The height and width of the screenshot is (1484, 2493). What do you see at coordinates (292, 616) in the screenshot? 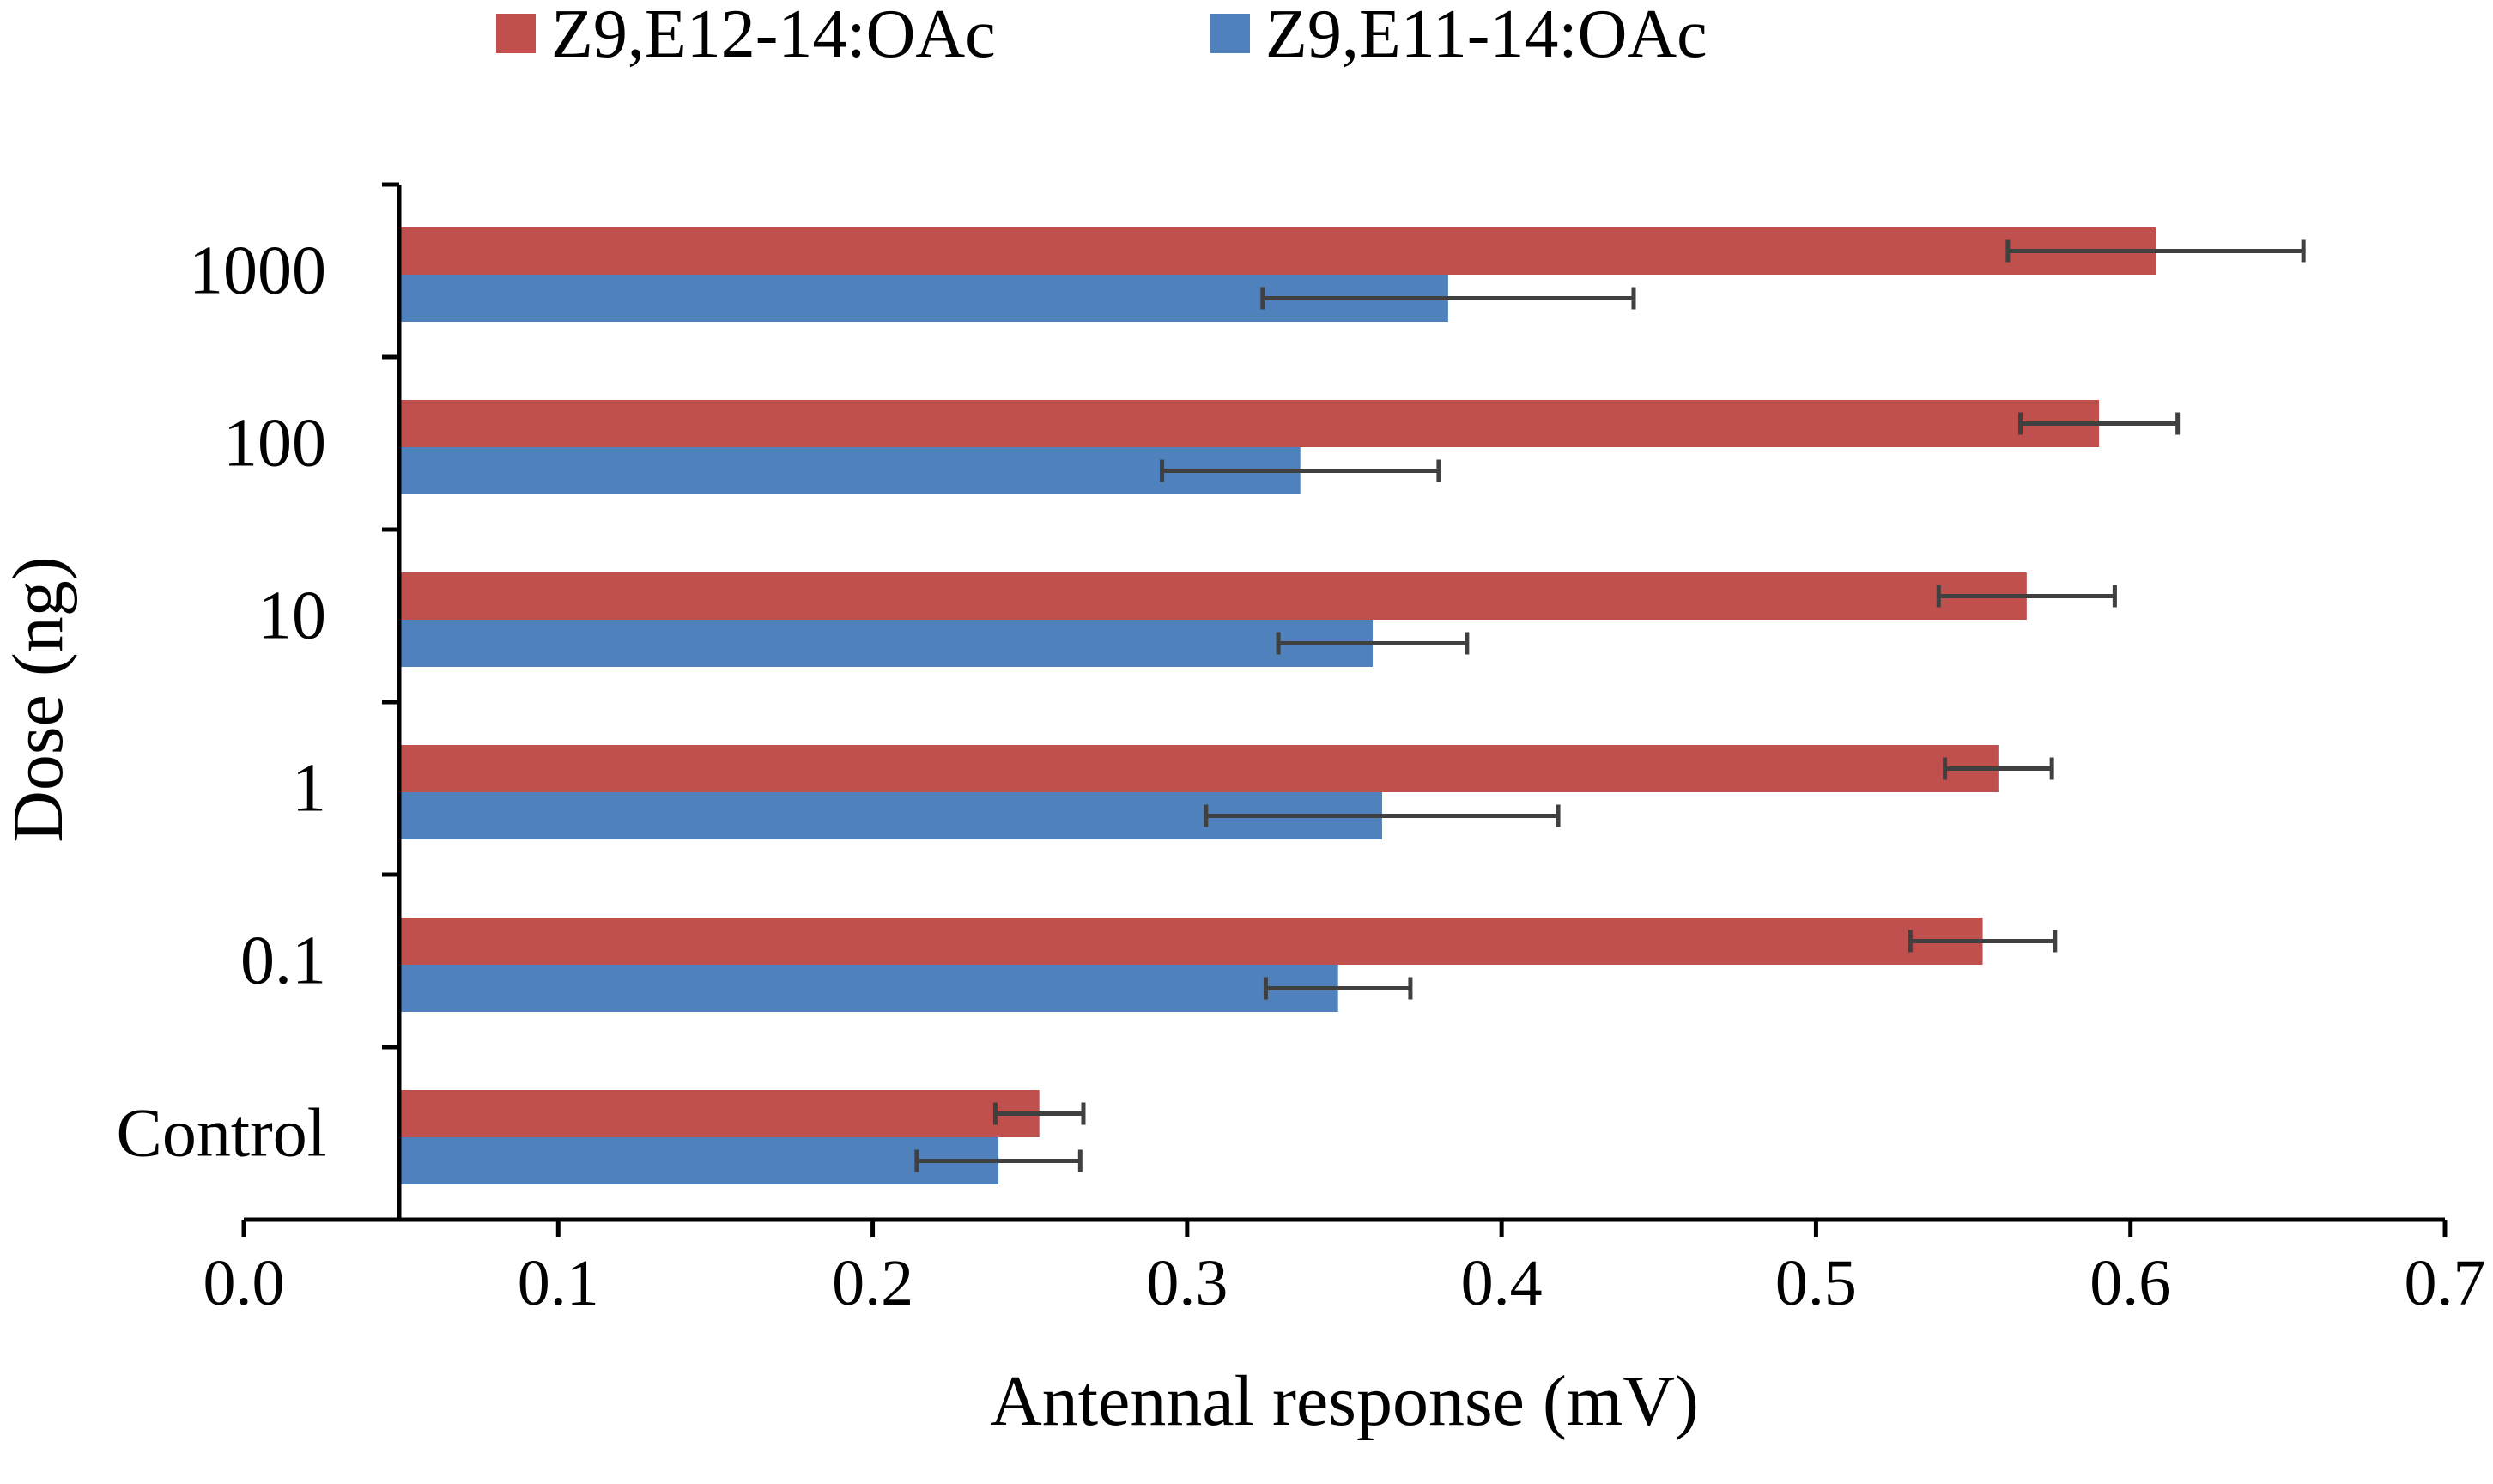
I see `category-label-3: 10` at bounding box center [292, 616].